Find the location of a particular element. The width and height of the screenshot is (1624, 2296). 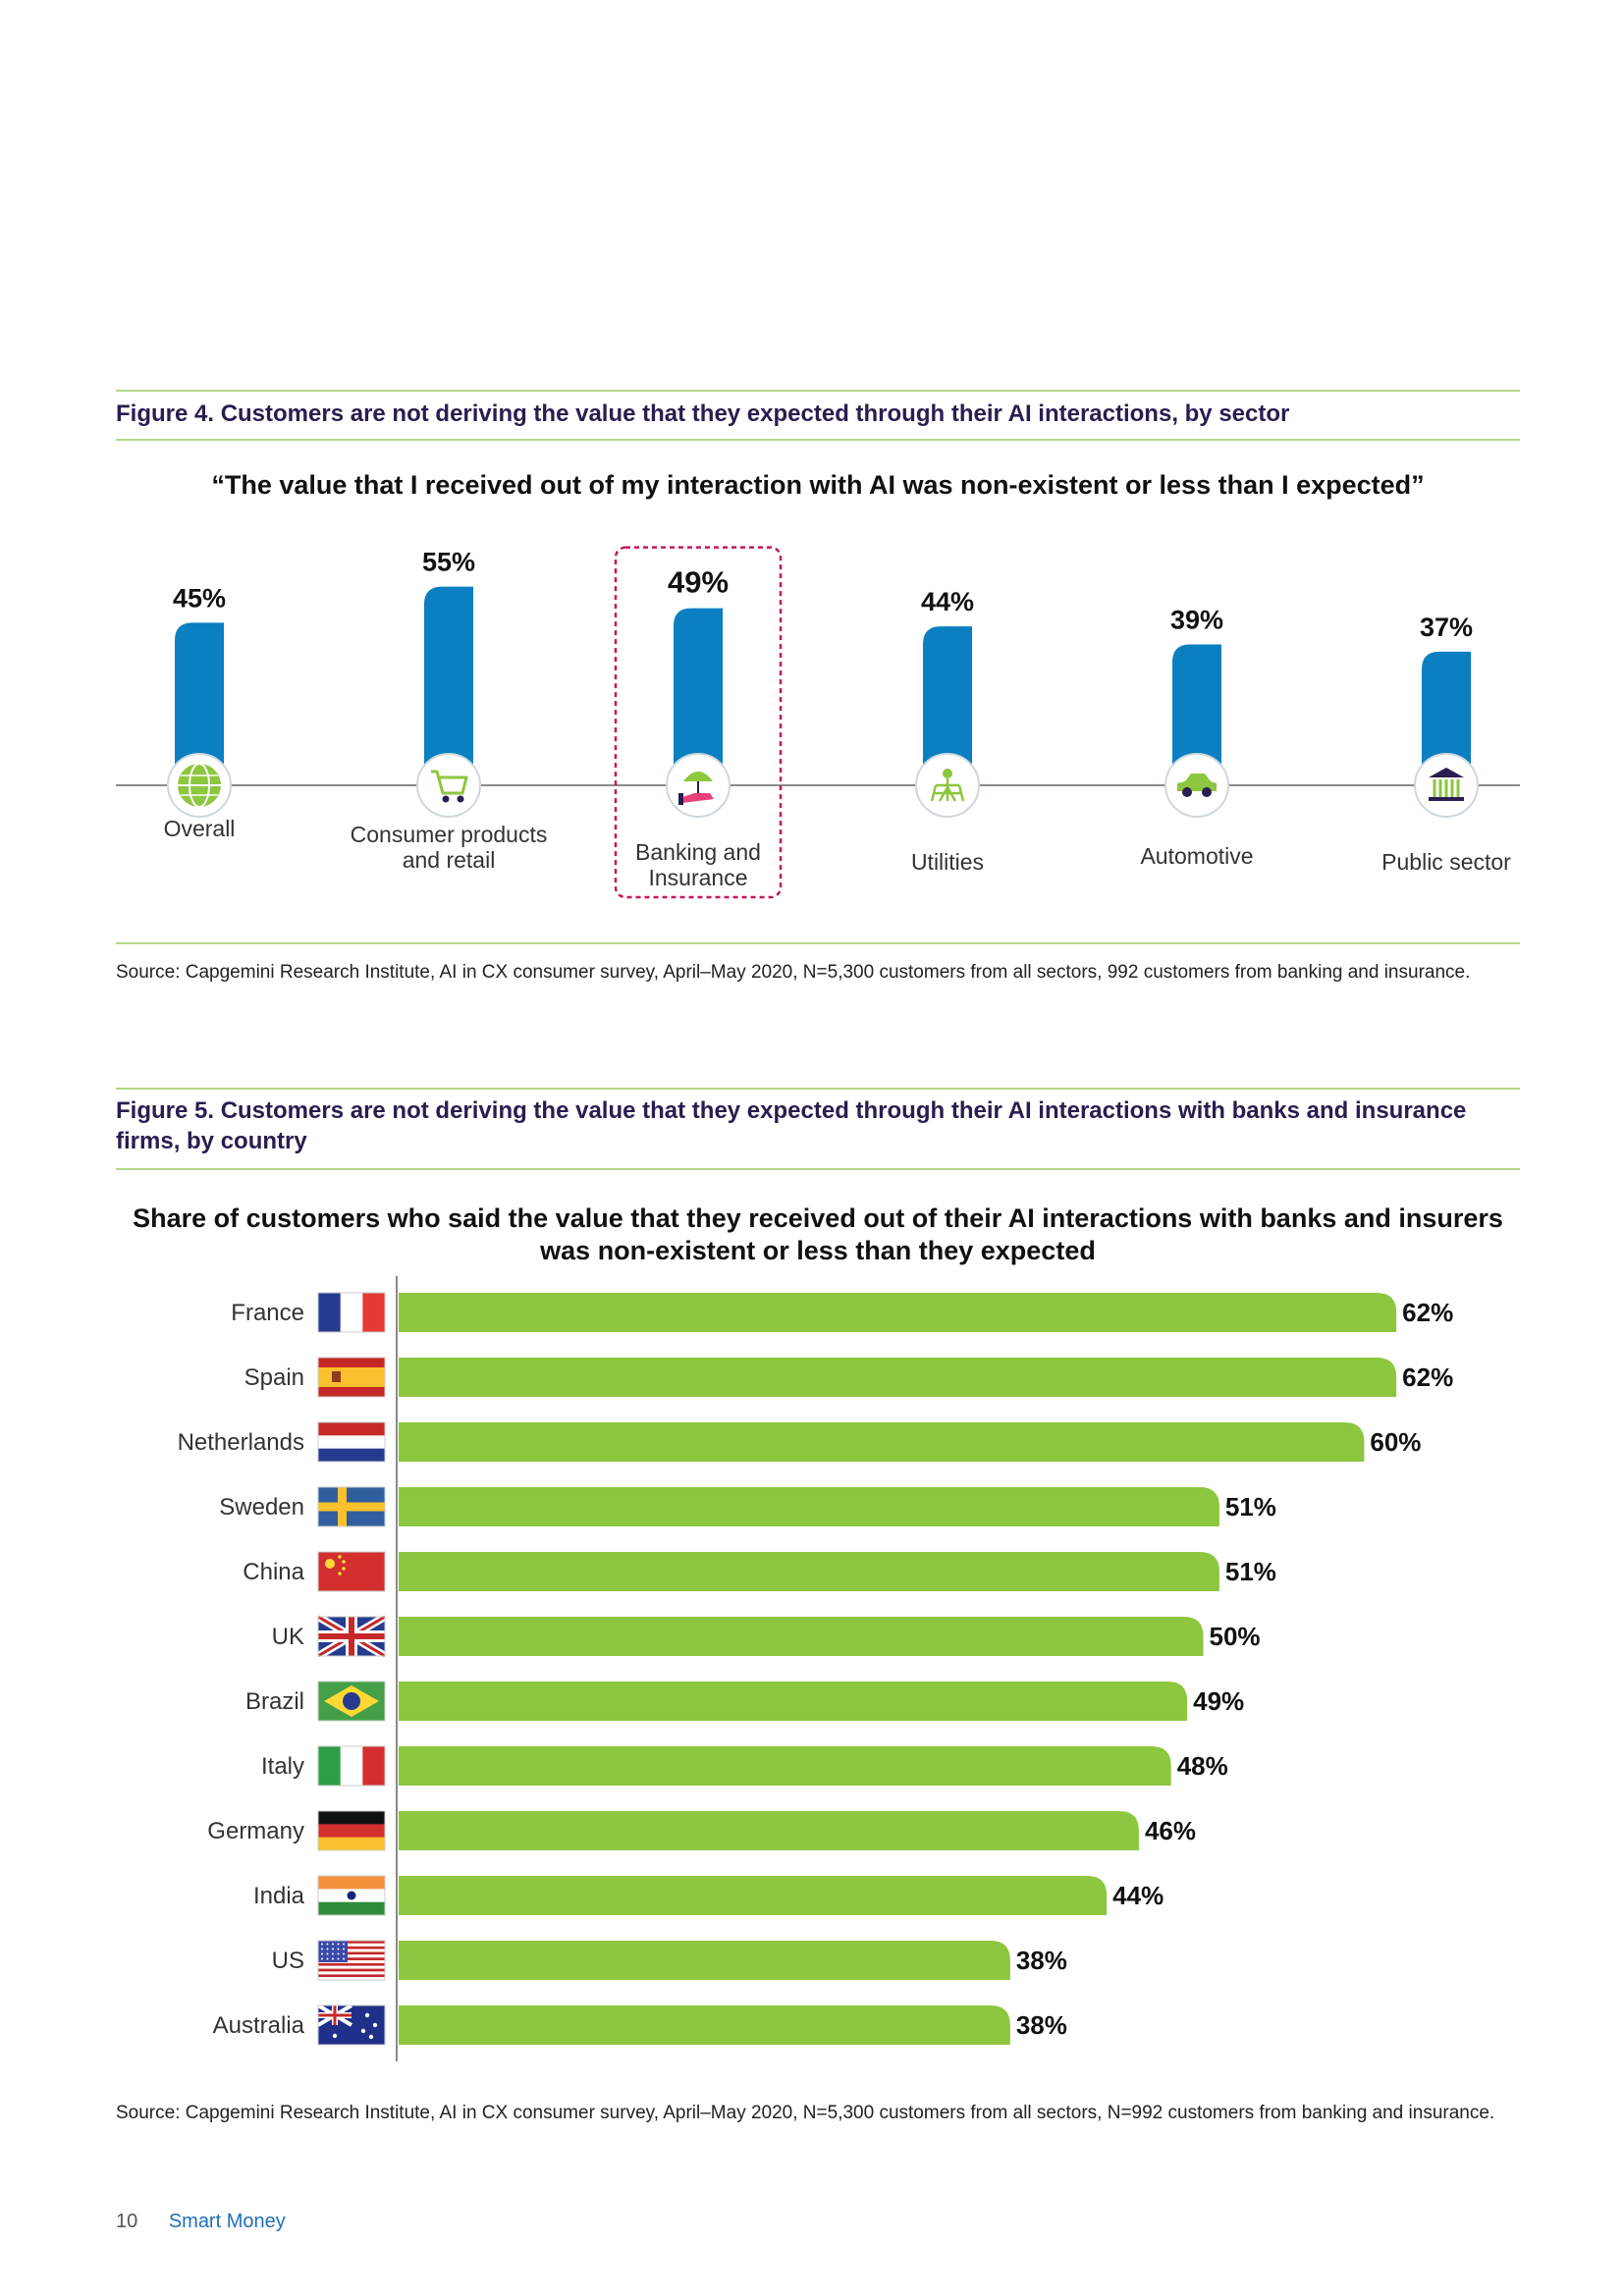

bar-sweden is located at coordinates (809, 1506).